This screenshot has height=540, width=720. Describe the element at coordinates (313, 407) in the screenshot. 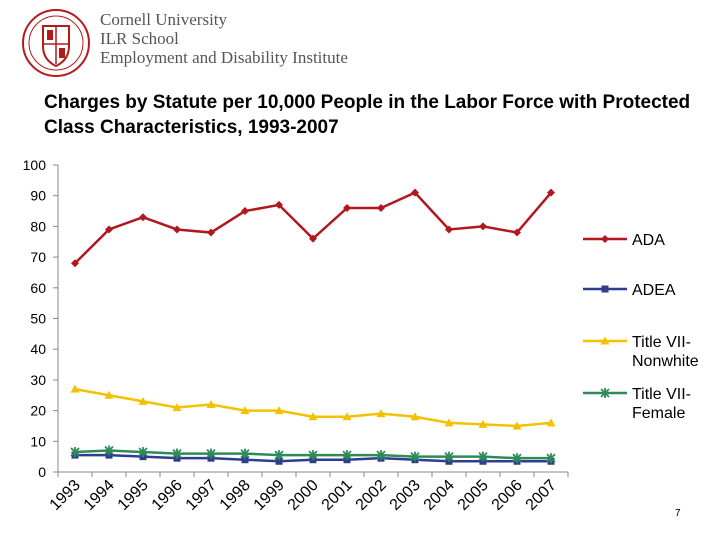

I see `series-line-title-vii-nonwhite` at that location.